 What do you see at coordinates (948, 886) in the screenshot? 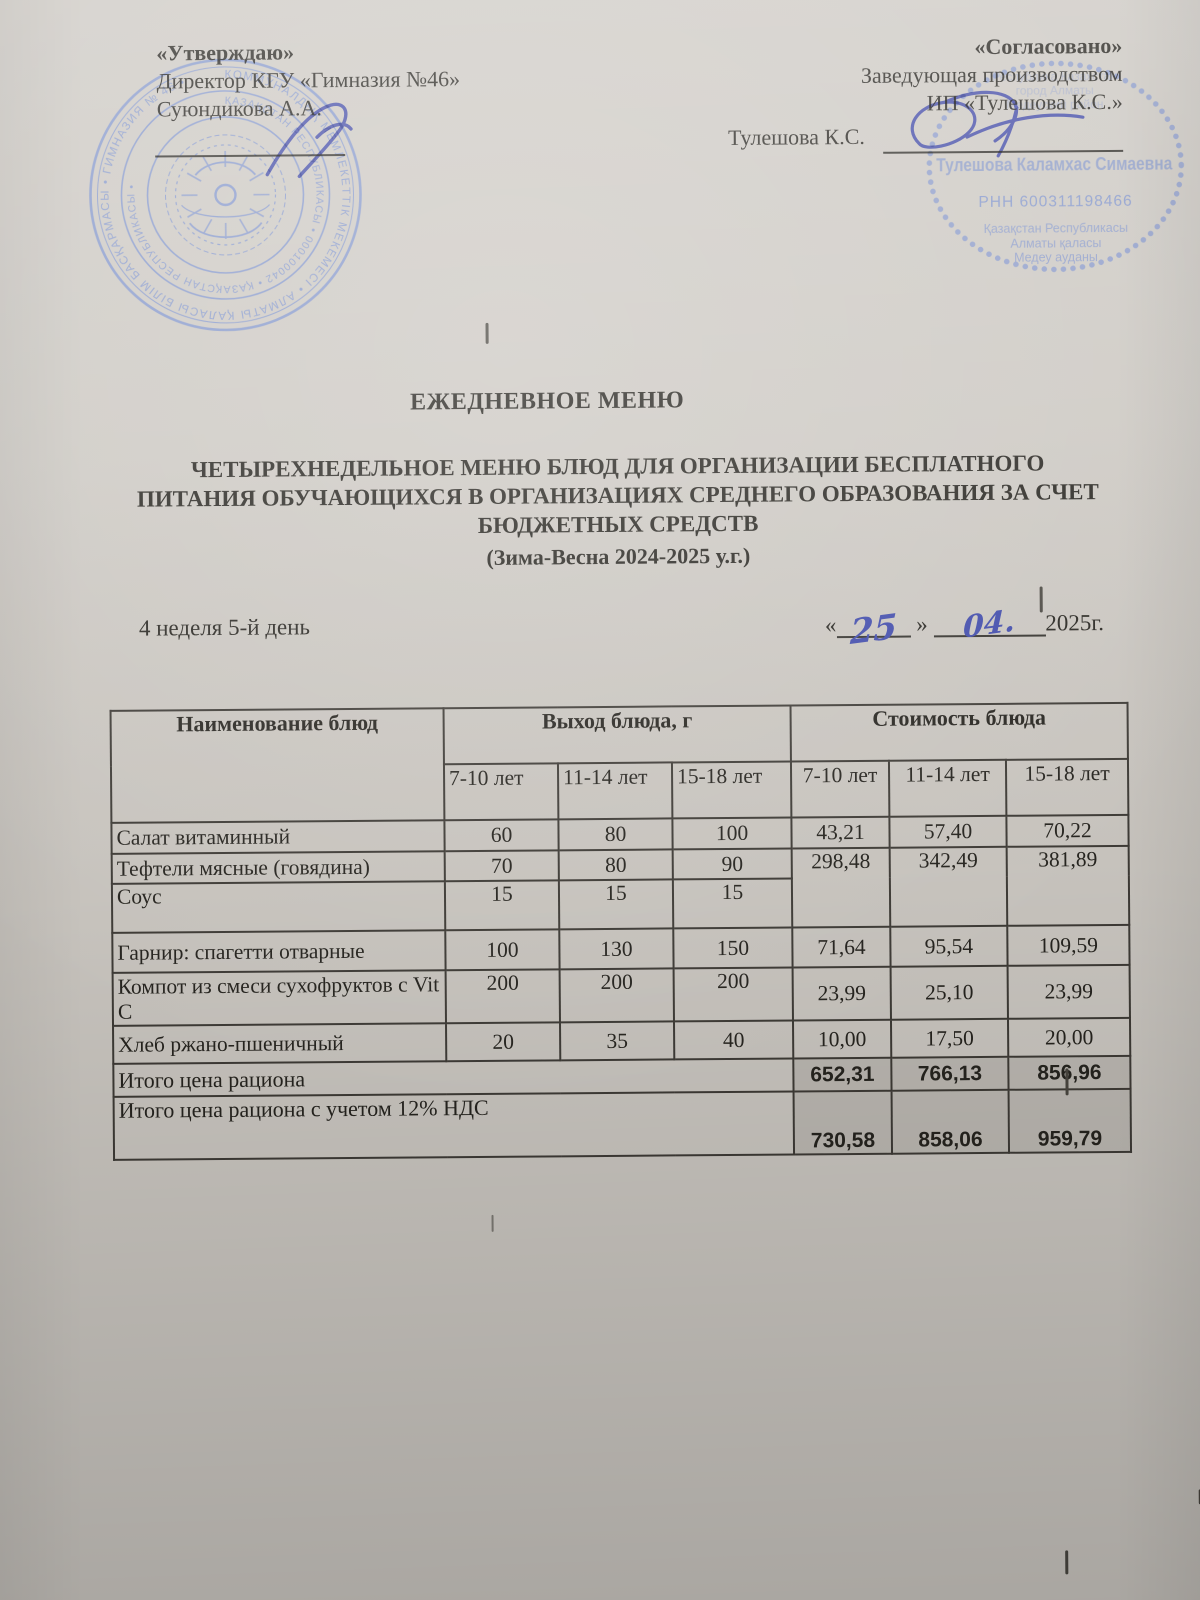
I see `cost-value-cell: 342,49` at bounding box center [948, 886].